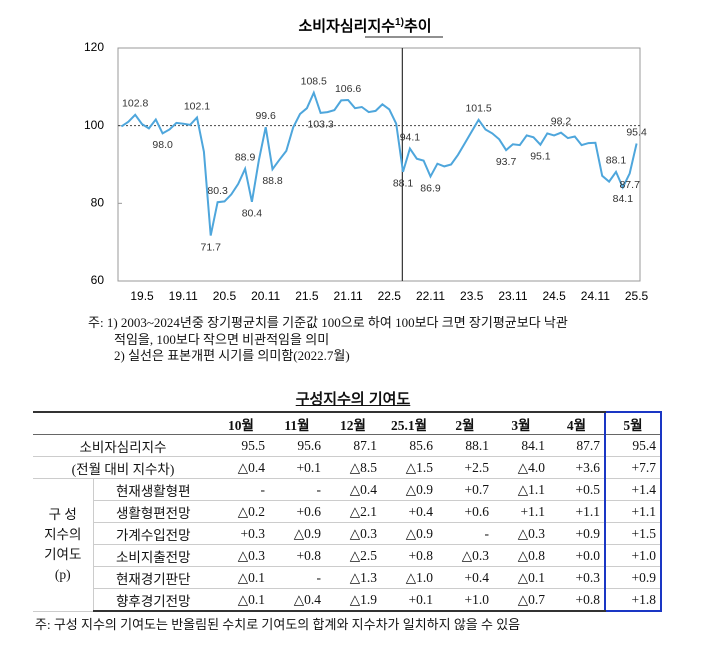 This screenshot has height=671, width=706. What do you see at coordinates (94, 47) in the screenshot?
I see `y-tick-label: 120` at bounding box center [94, 47].